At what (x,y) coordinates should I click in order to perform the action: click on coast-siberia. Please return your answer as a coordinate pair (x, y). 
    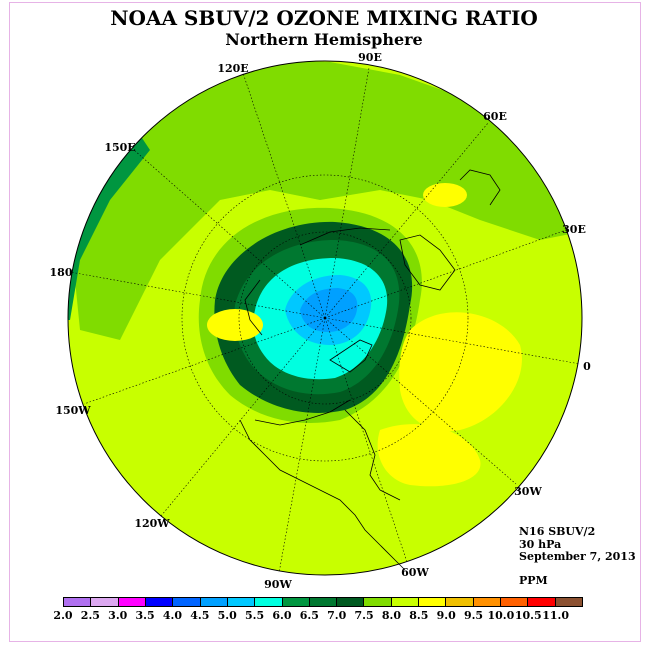
    Looking at the image, I should click on (345, 236).